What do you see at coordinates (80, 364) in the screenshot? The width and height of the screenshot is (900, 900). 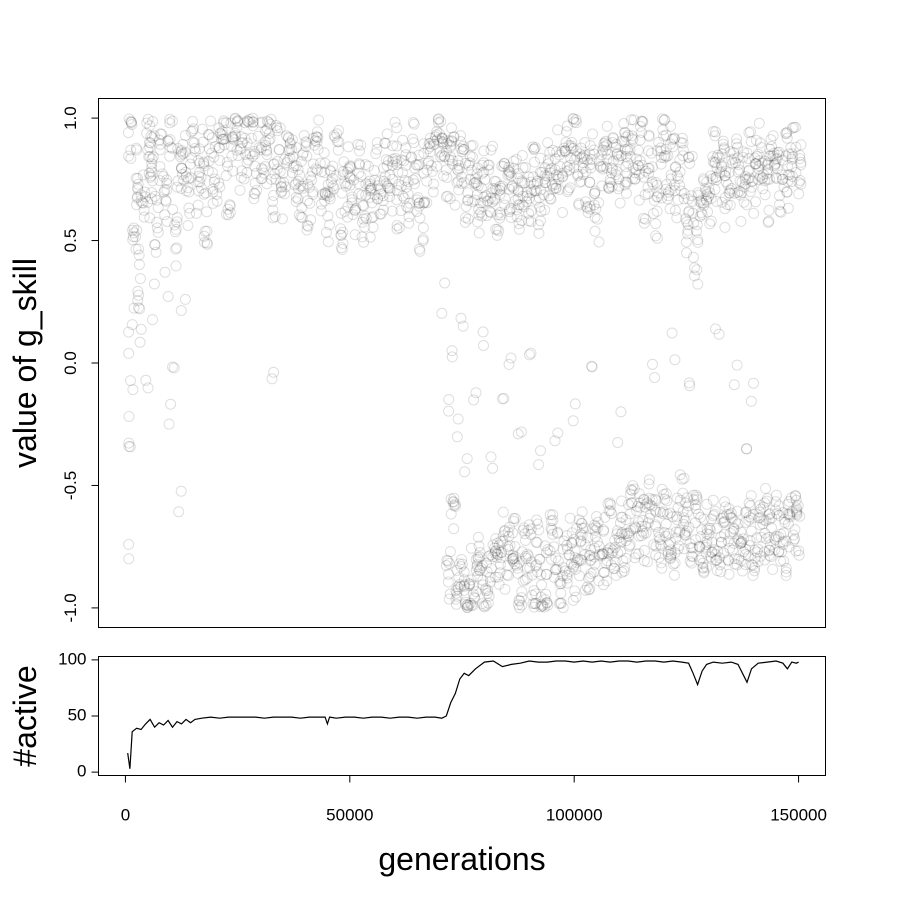 I see `scatter-y-axis: 1.00.50.0-0.5-1.0` at bounding box center [80, 364].